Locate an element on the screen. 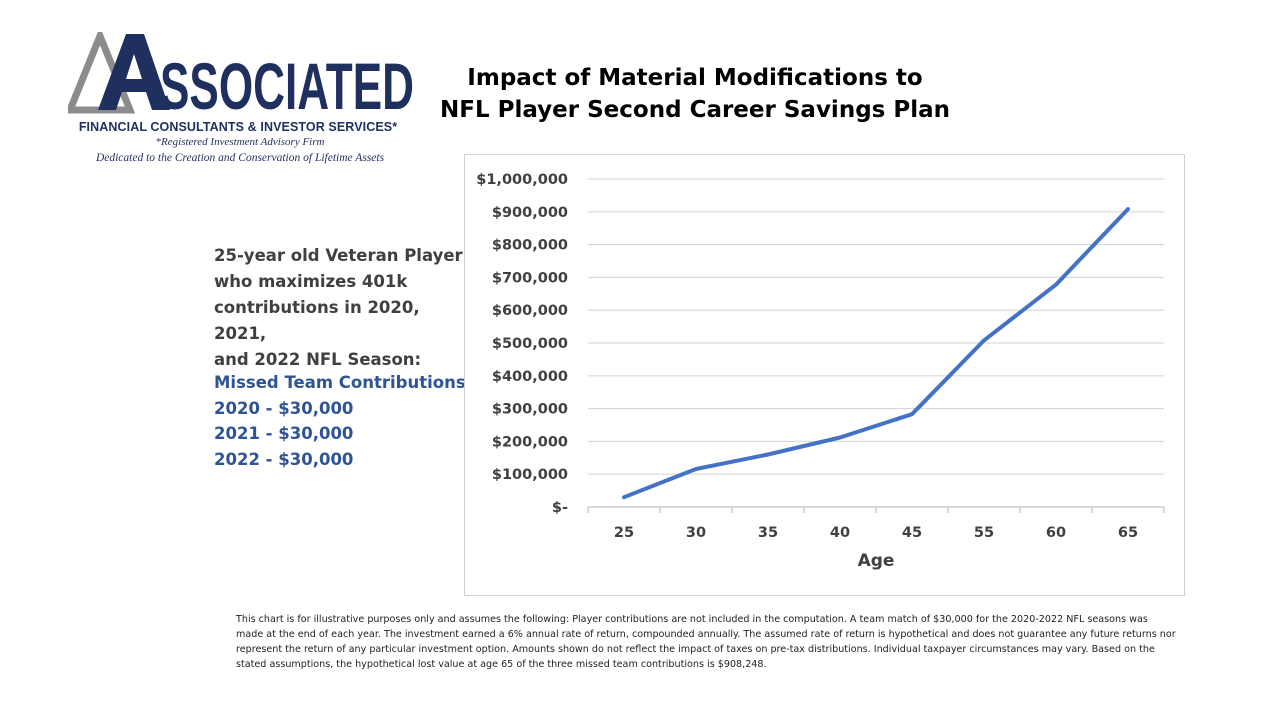 This screenshot has width=1280, height=720. x-tick-label: 25 is located at coordinates (624, 533).